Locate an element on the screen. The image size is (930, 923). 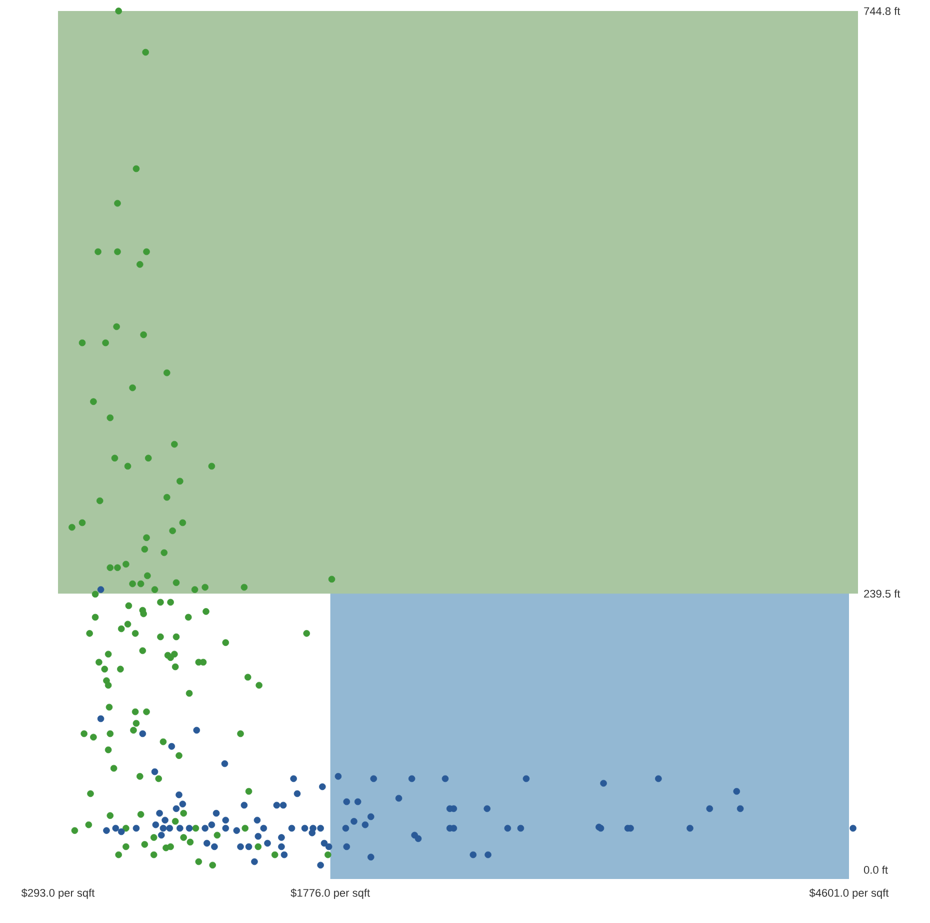
y-tick-label: 0.0 ft is located at coordinates (876, 870).